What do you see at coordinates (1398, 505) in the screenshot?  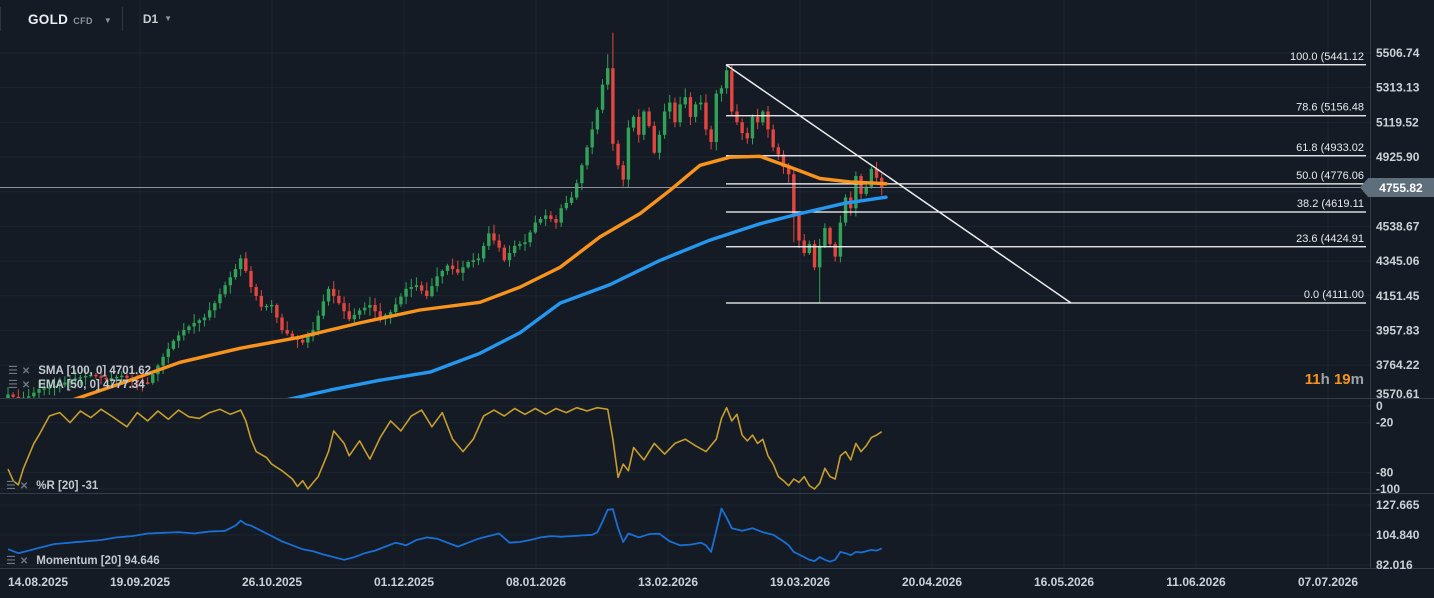 I see `axis-price-label: 127.665` at bounding box center [1398, 505].